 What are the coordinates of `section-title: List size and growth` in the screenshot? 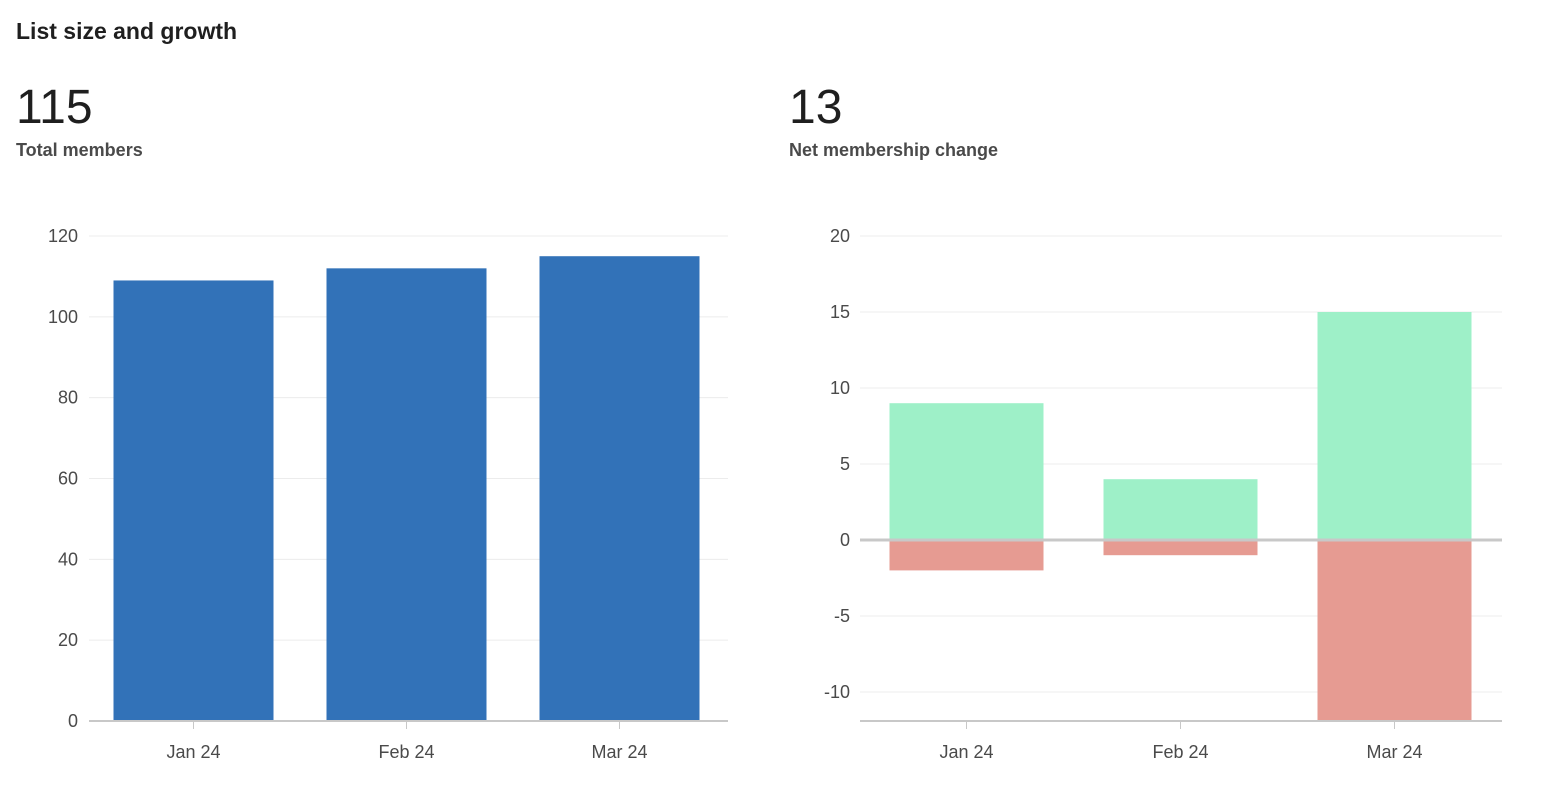 It's located at (127, 31).